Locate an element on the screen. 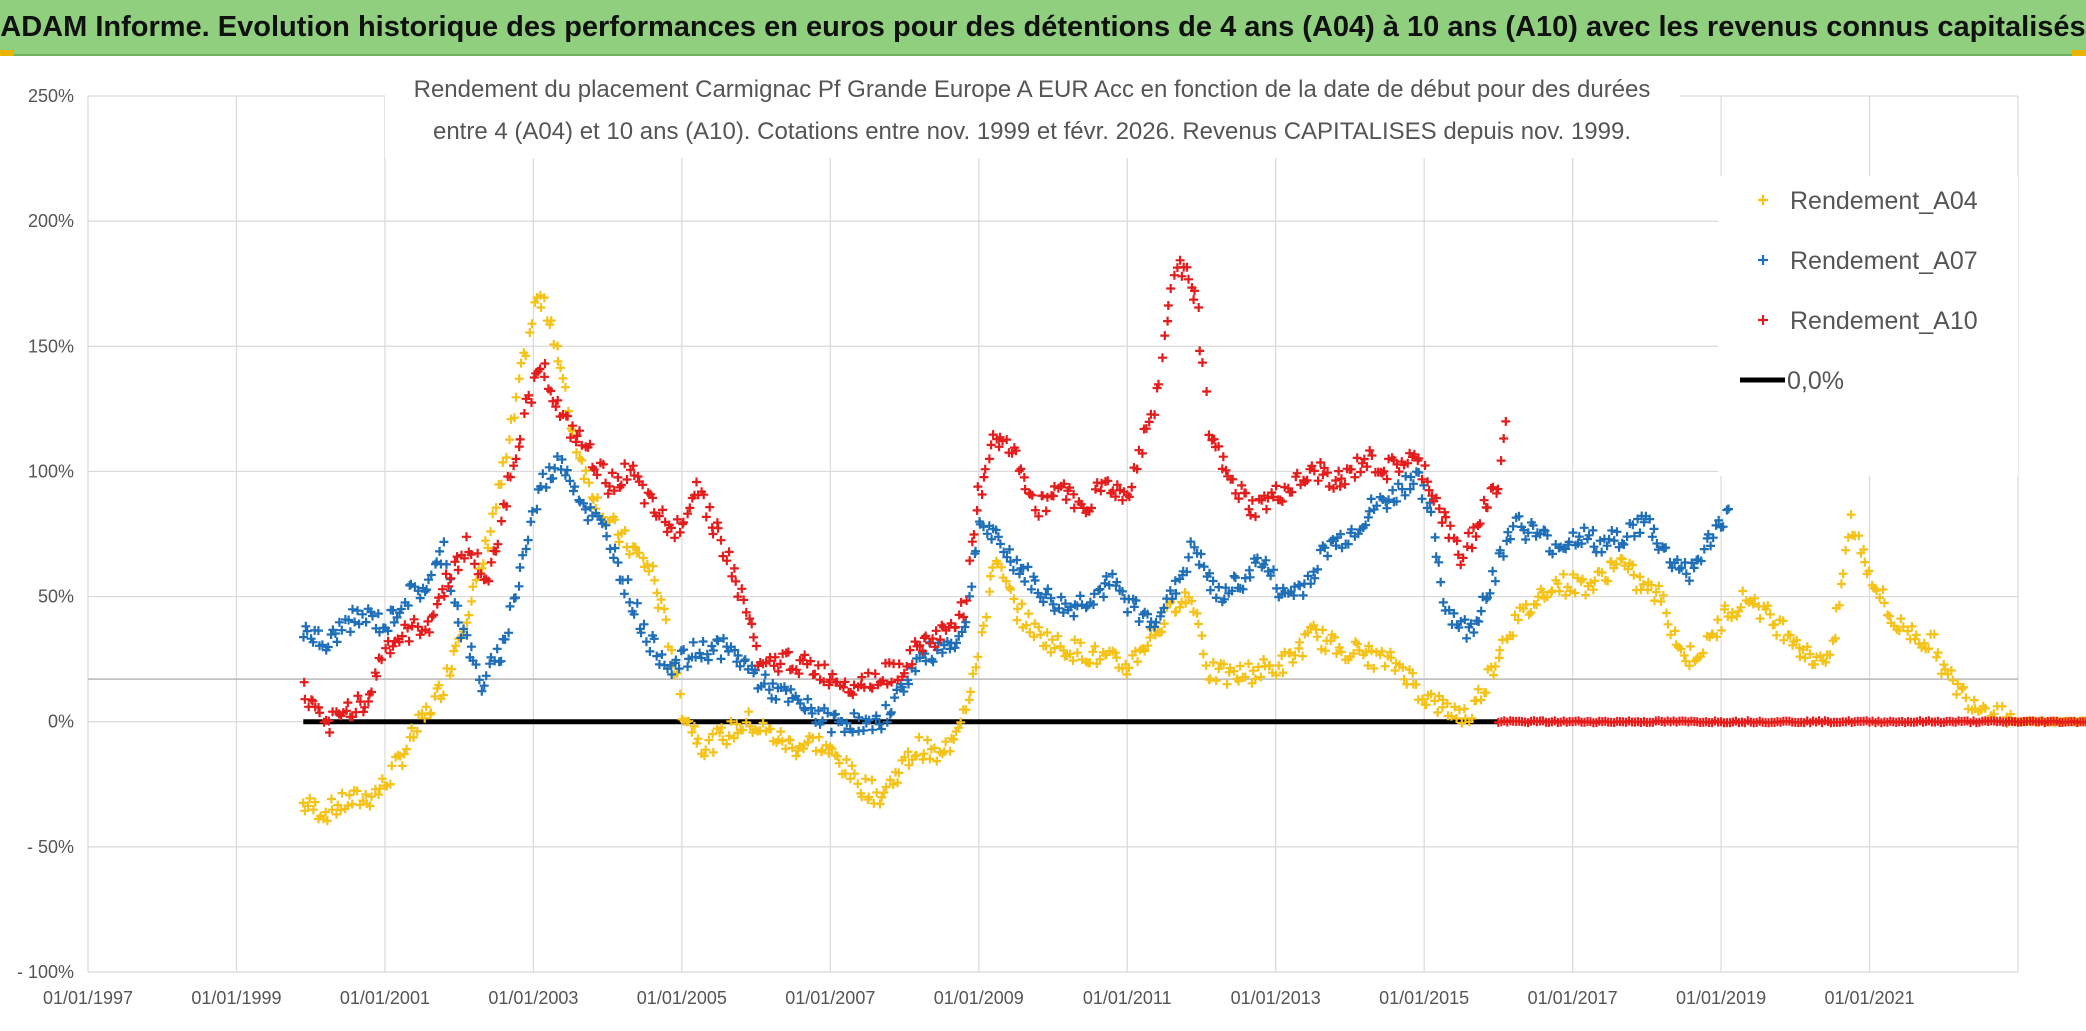 The width and height of the screenshot is (2086, 1031). y-tick-label: - 50% is located at coordinates (50, 847).